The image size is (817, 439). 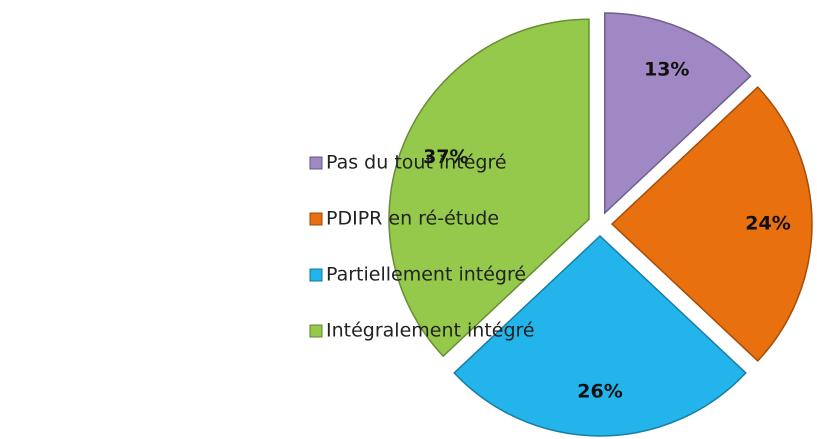 What do you see at coordinates (416, 163) in the screenshot?
I see `legend-text: Pas du tout intégré` at bounding box center [416, 163].